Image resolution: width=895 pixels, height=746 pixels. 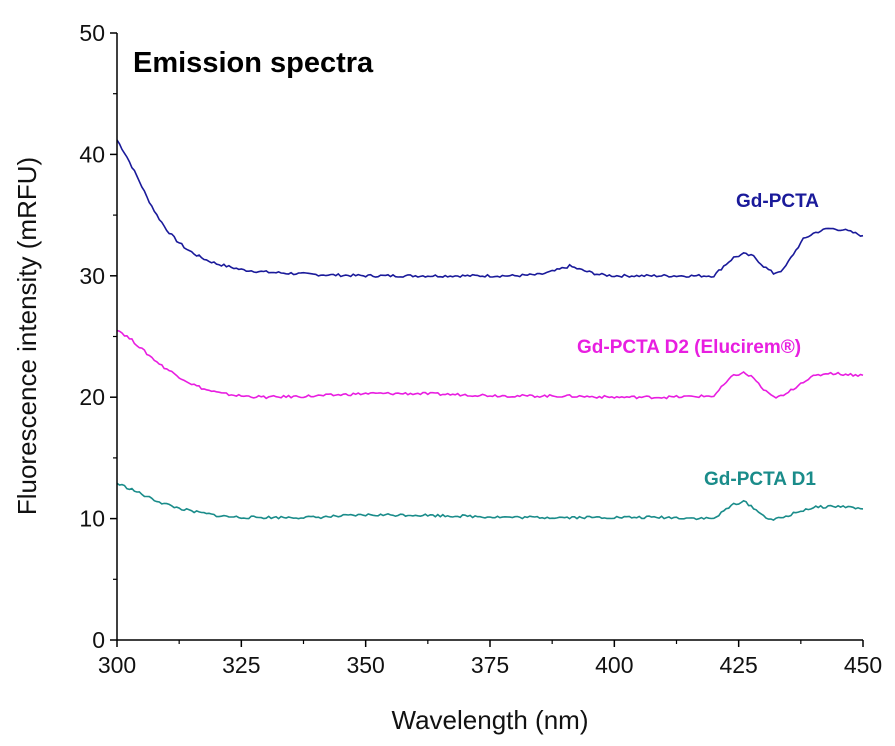 I want to click on x-tick-label: 450, so click(x=863, y=665).